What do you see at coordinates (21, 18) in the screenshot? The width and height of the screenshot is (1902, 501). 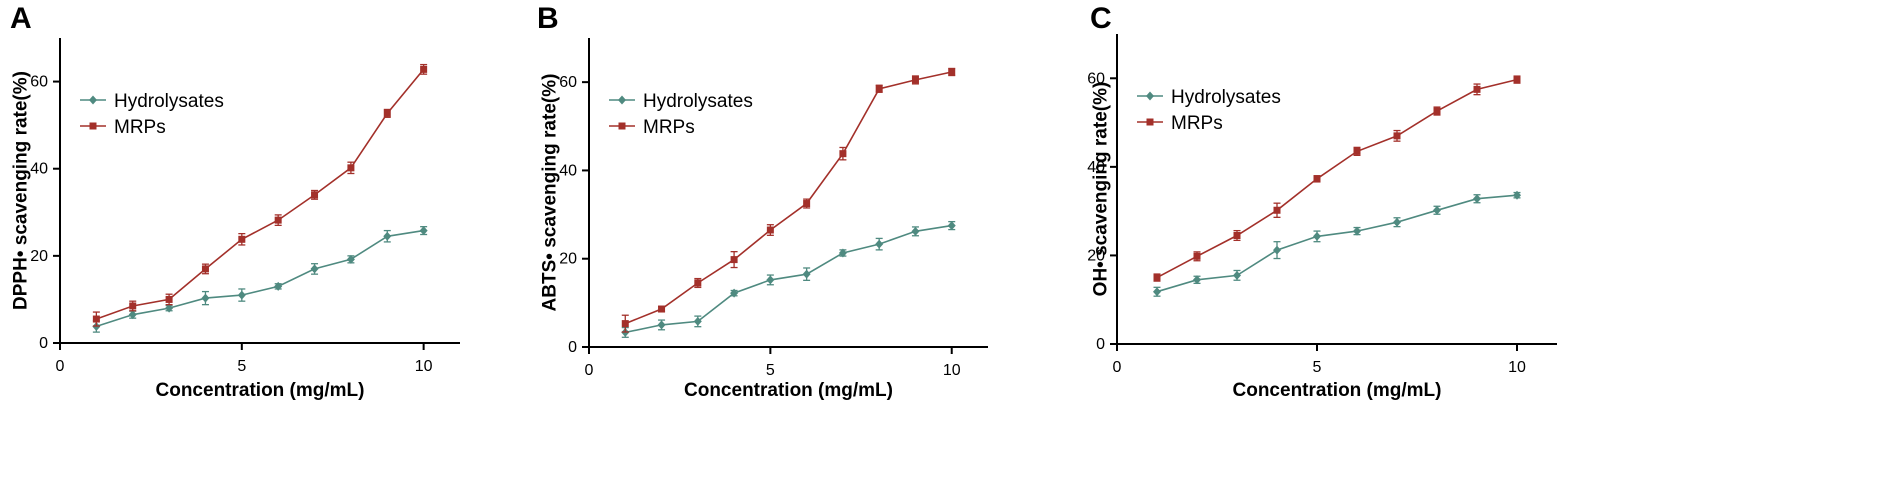 I see `panel-letter: A` at bounding box center [21, 18].